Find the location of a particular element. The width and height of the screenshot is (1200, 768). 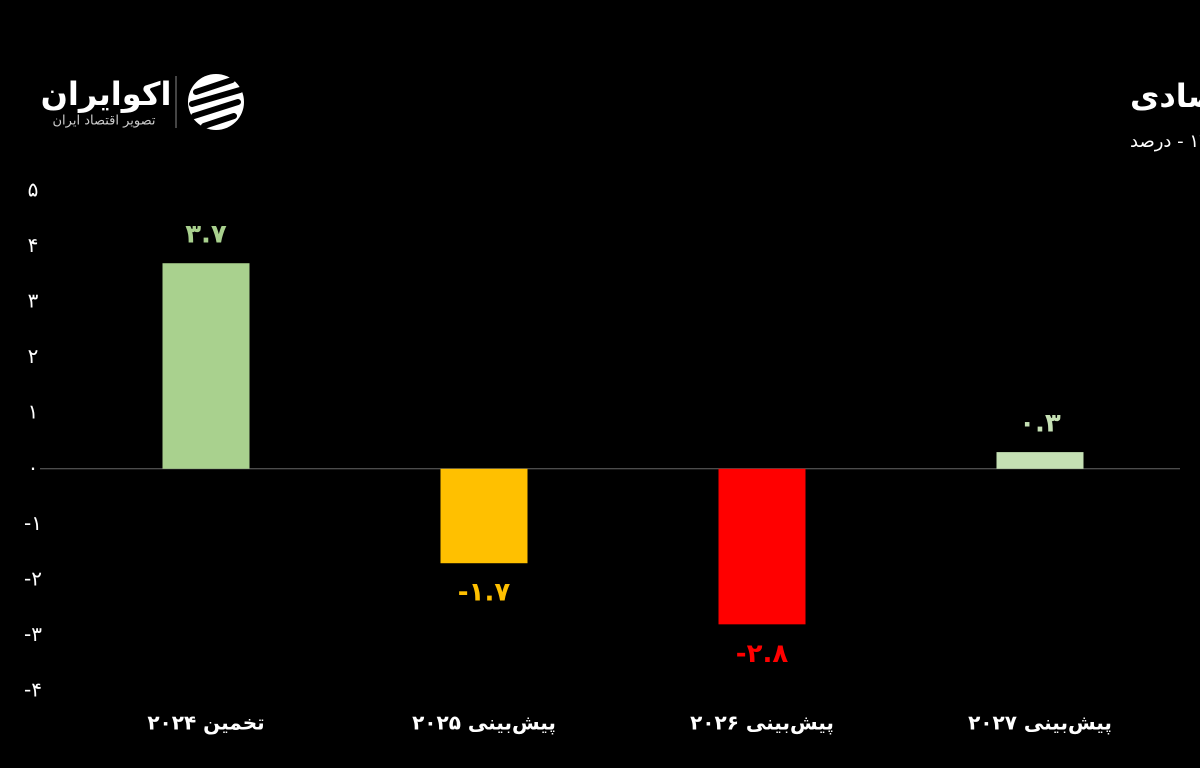

logo-stripes is located at coordinates (216, 103).